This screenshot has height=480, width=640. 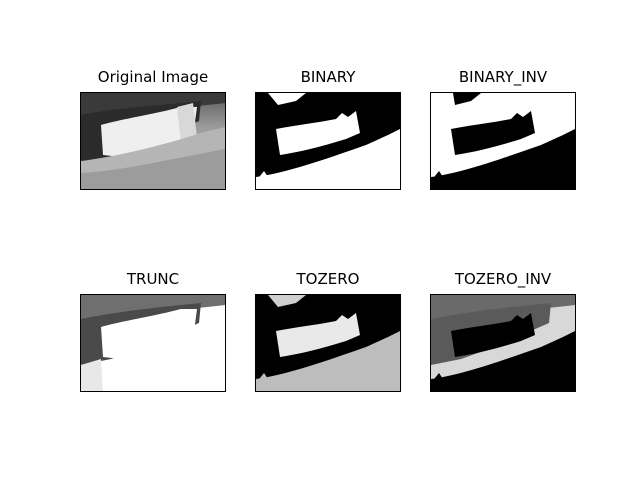 What do you see at coordinates (328, 279) in the screenshot?
I see `panel-title: TOZERO` at bounding box center [328, 279].